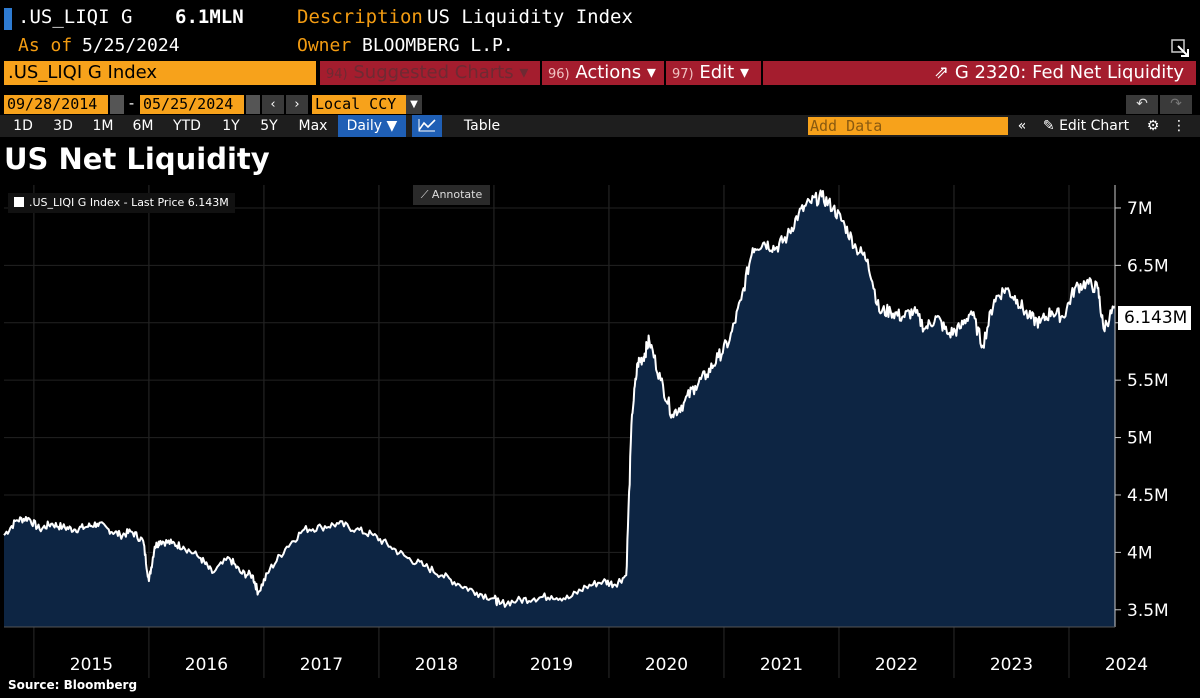 This screenshot has width=1200, height=698. Describe the element at coordinates (103, 126) in the screenshot. I see `period-1m: 1M` at that location.